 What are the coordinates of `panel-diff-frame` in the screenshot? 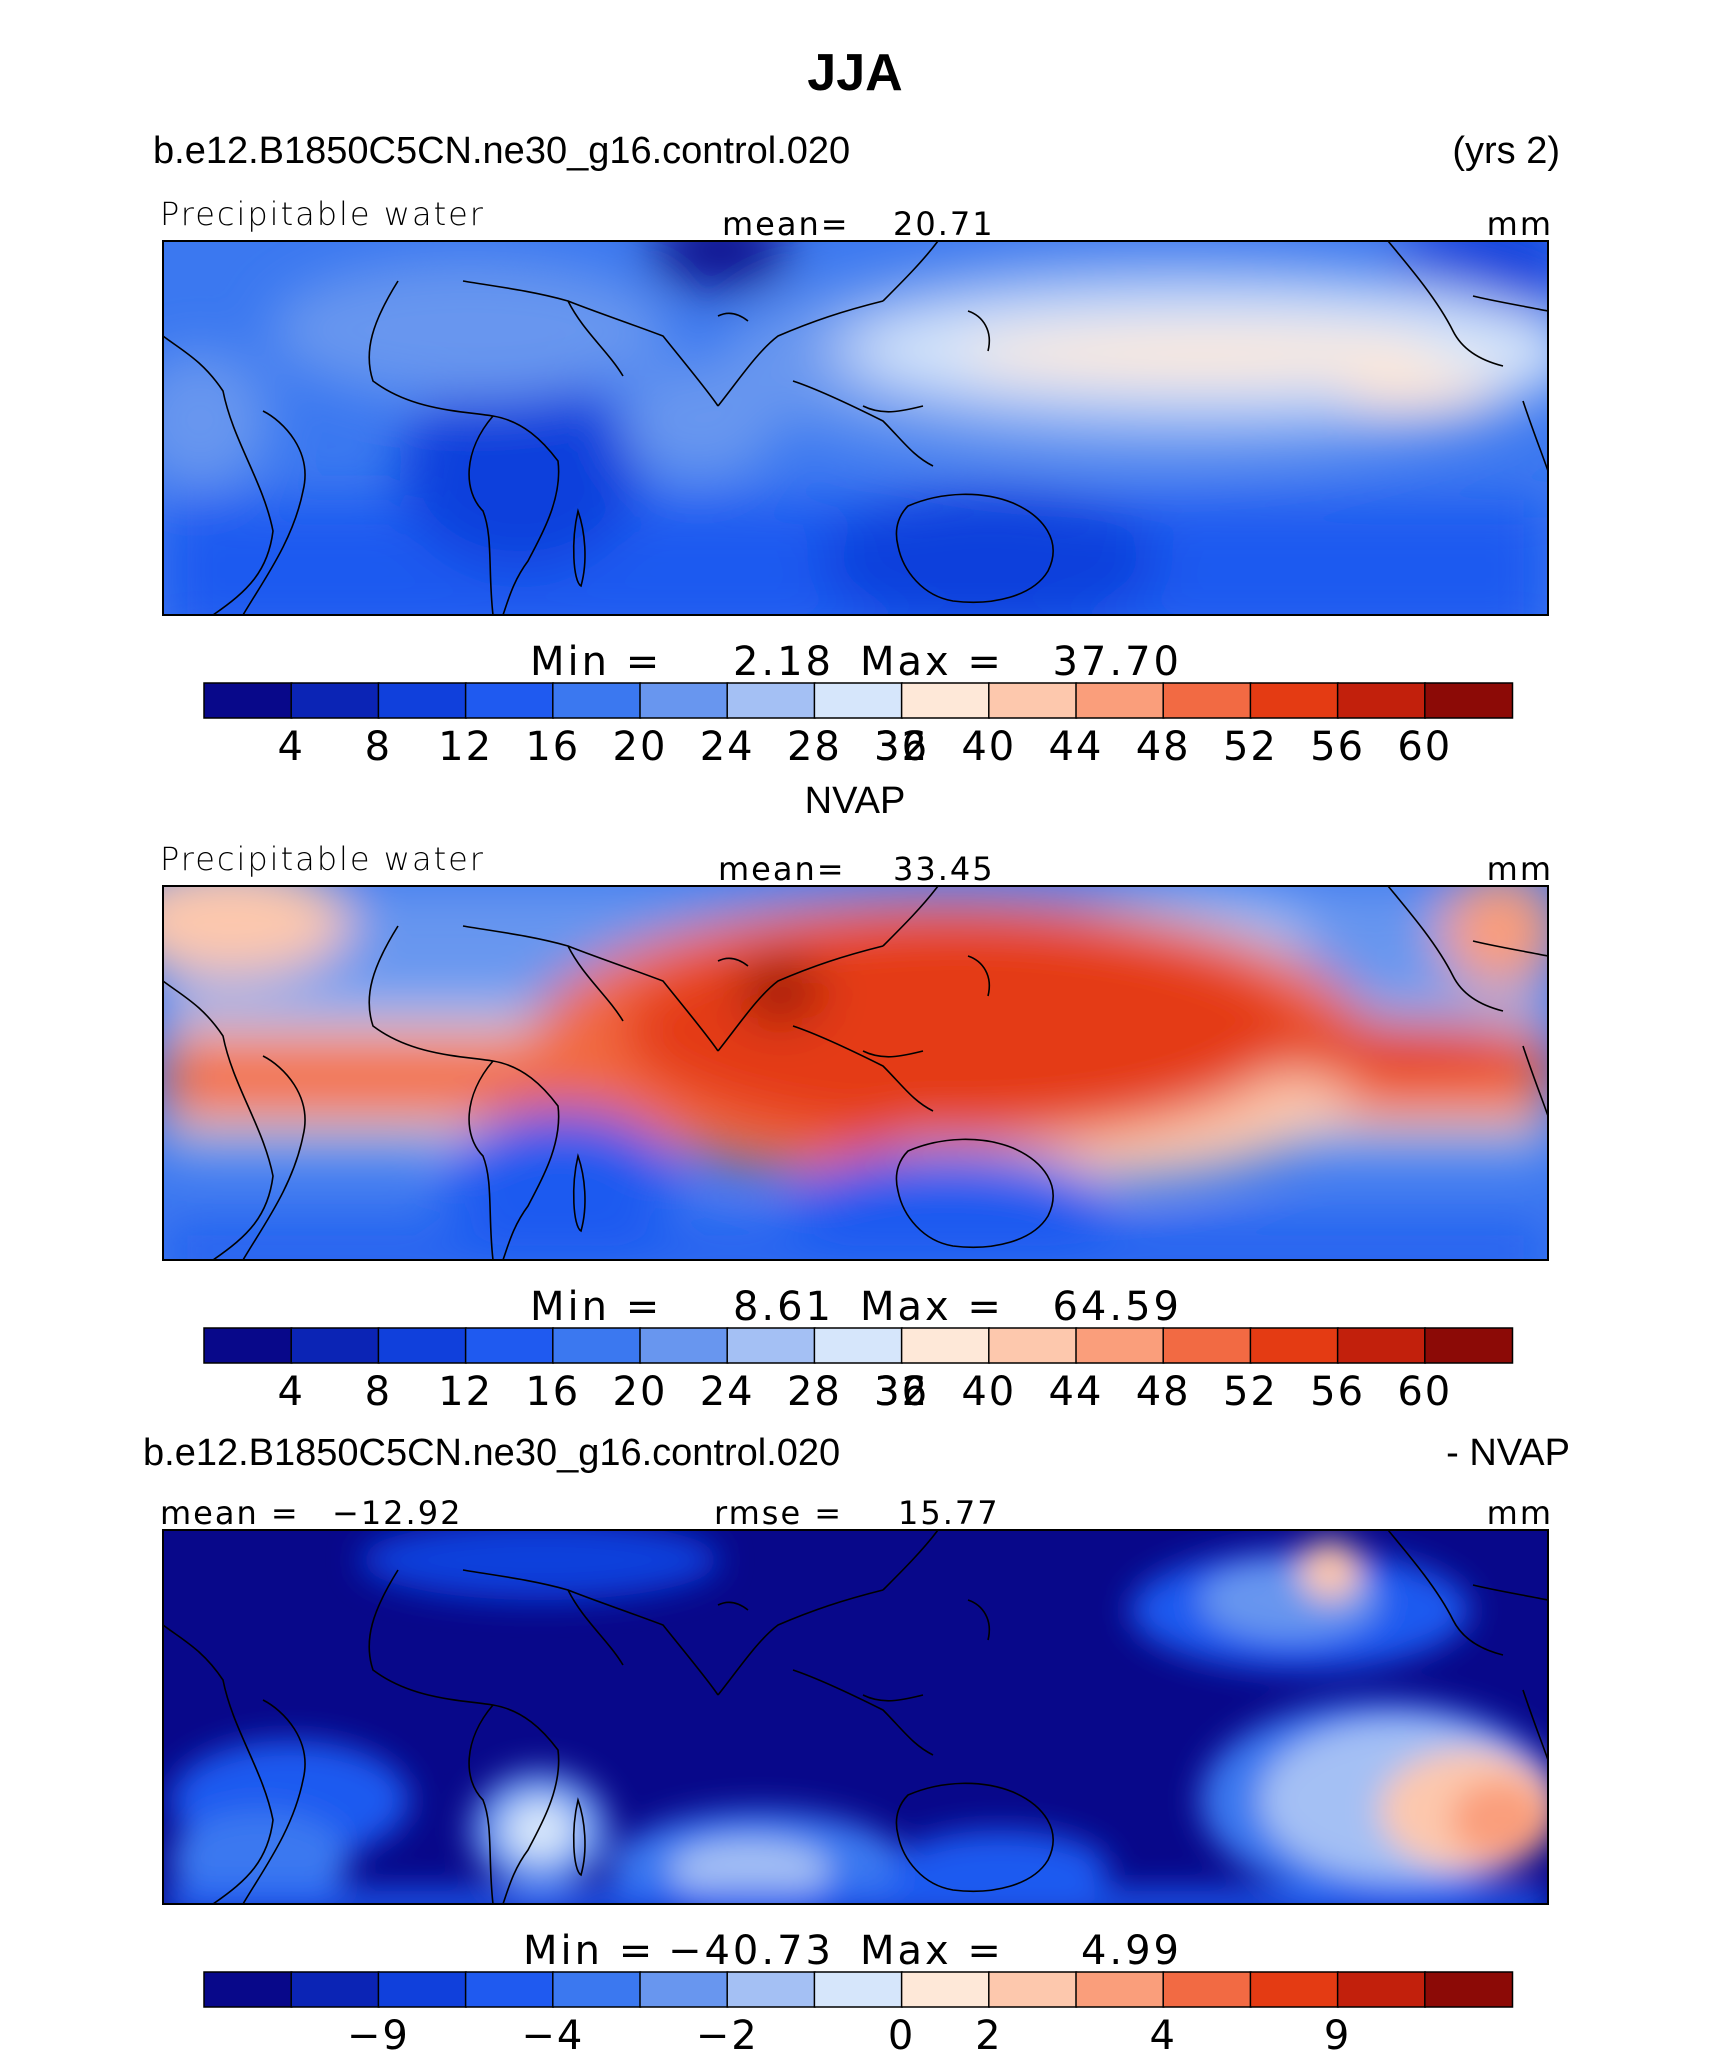 It's located at (855, 1717).